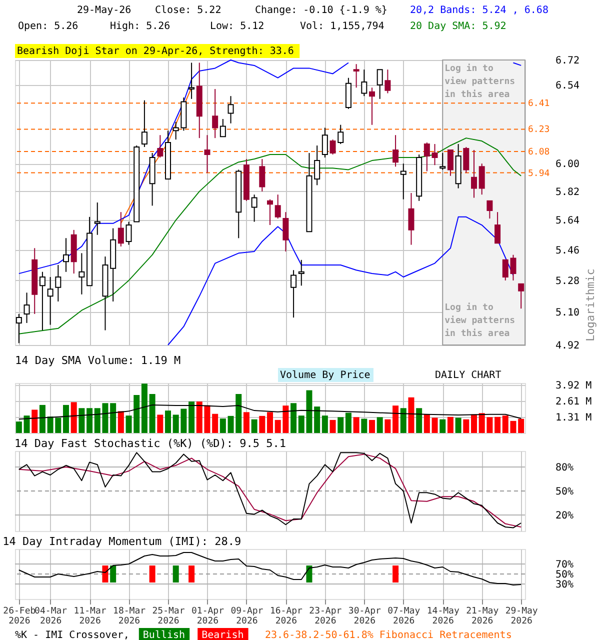 This screenshot has height=640, width=600. What do you see at coordinates (188, 10) in the screenshot?
I see `text: Close: 5.22` at bounding box center [188, 10].